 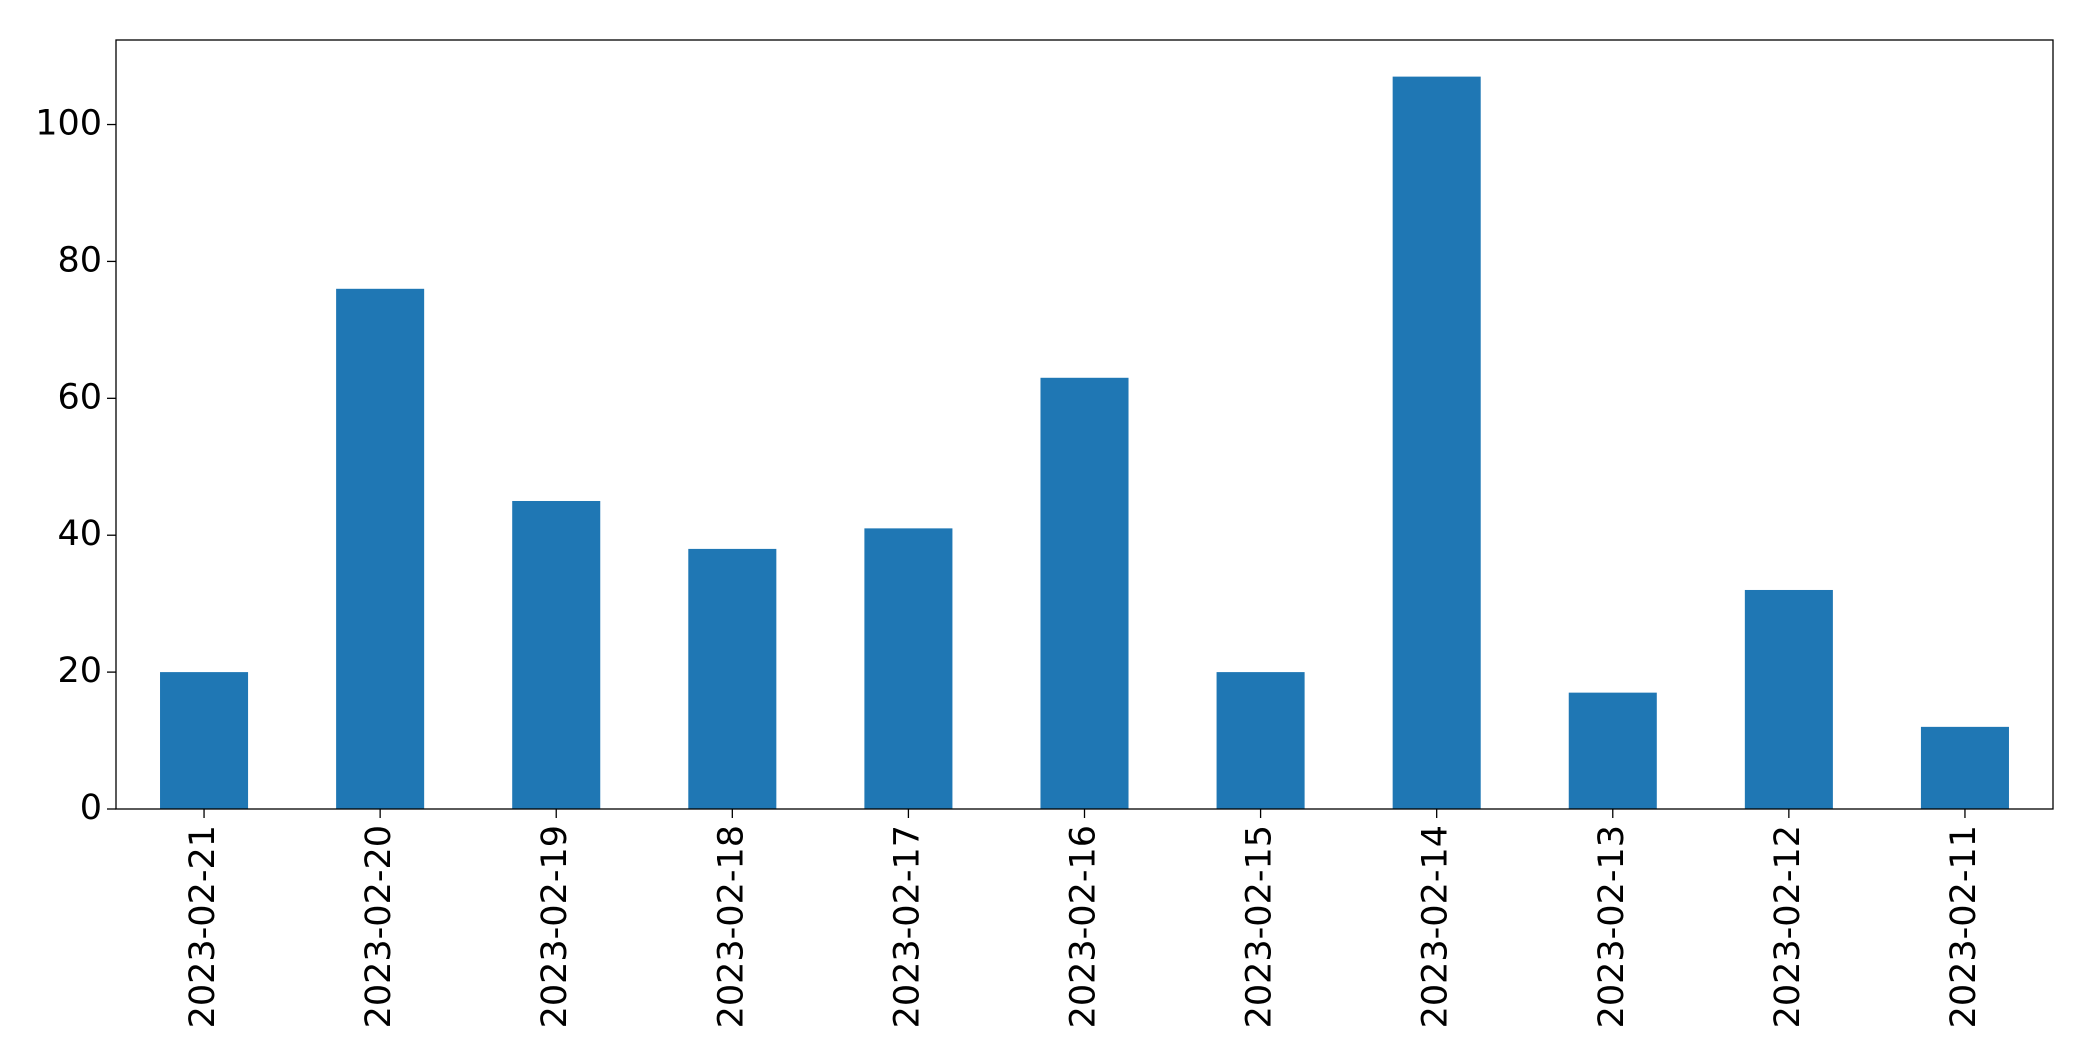 What do you see at coordinates (1788, 926) in the screenshot?
I see `x-tick-label: 2023-02-12` at bounding box center [1788, 926].